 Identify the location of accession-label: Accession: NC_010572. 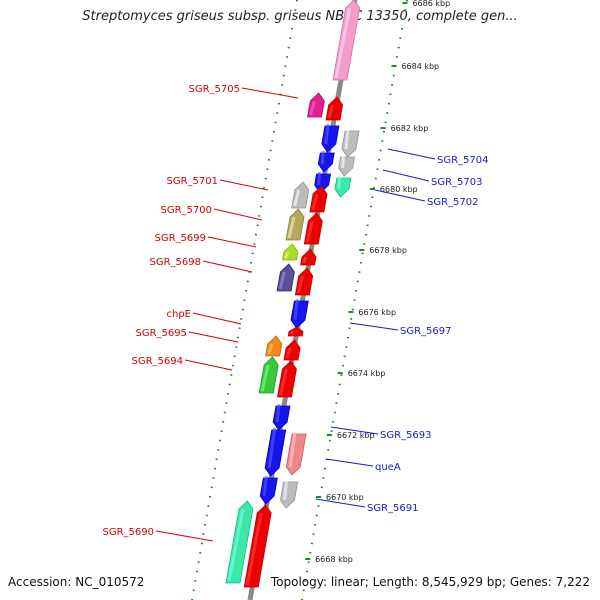
(76, 582).